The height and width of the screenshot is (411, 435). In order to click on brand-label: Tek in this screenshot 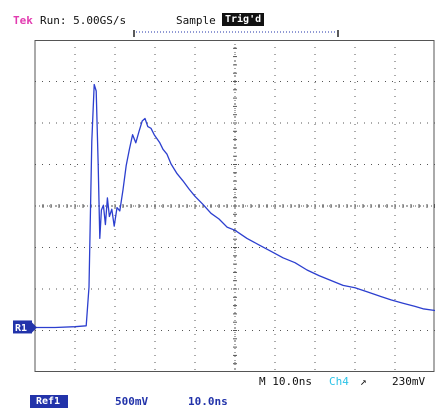, I will do `click(23, 20)`.